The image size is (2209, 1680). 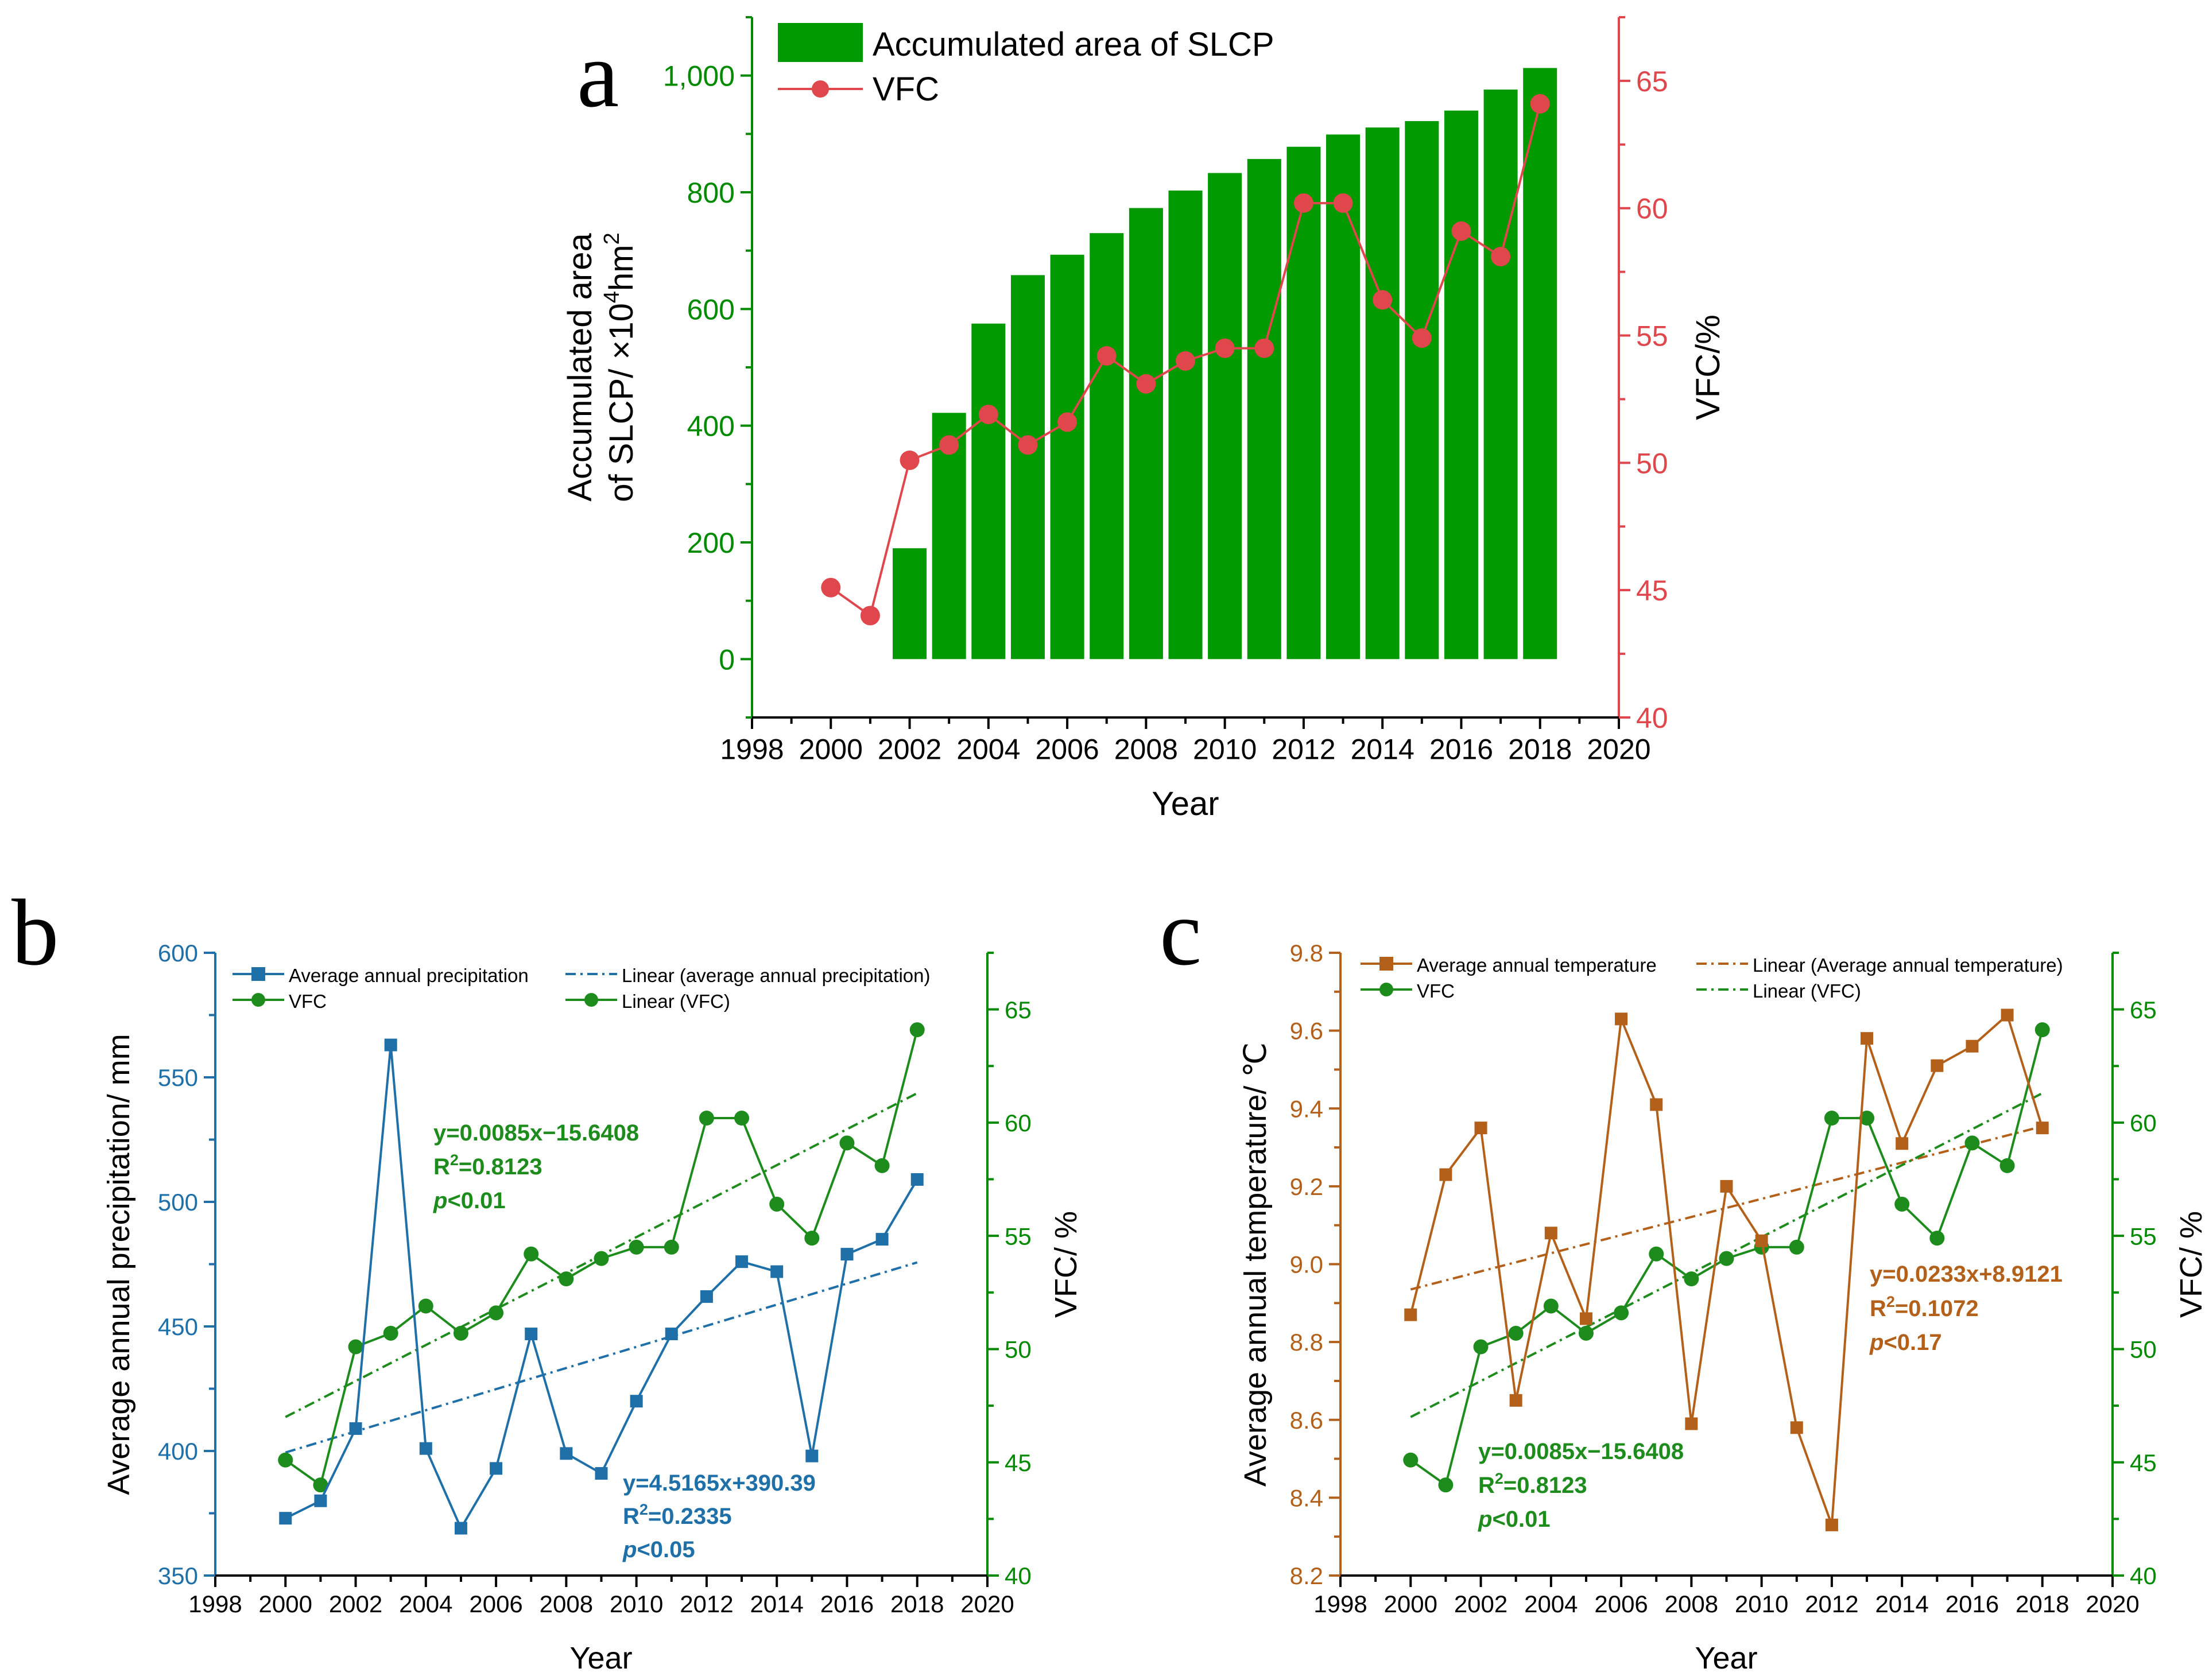 I want to click on panel-c-temp-equation: y=0.0233x+8.9121 R2=0.1072 p<0.17, so click(x=1966, y=1309).